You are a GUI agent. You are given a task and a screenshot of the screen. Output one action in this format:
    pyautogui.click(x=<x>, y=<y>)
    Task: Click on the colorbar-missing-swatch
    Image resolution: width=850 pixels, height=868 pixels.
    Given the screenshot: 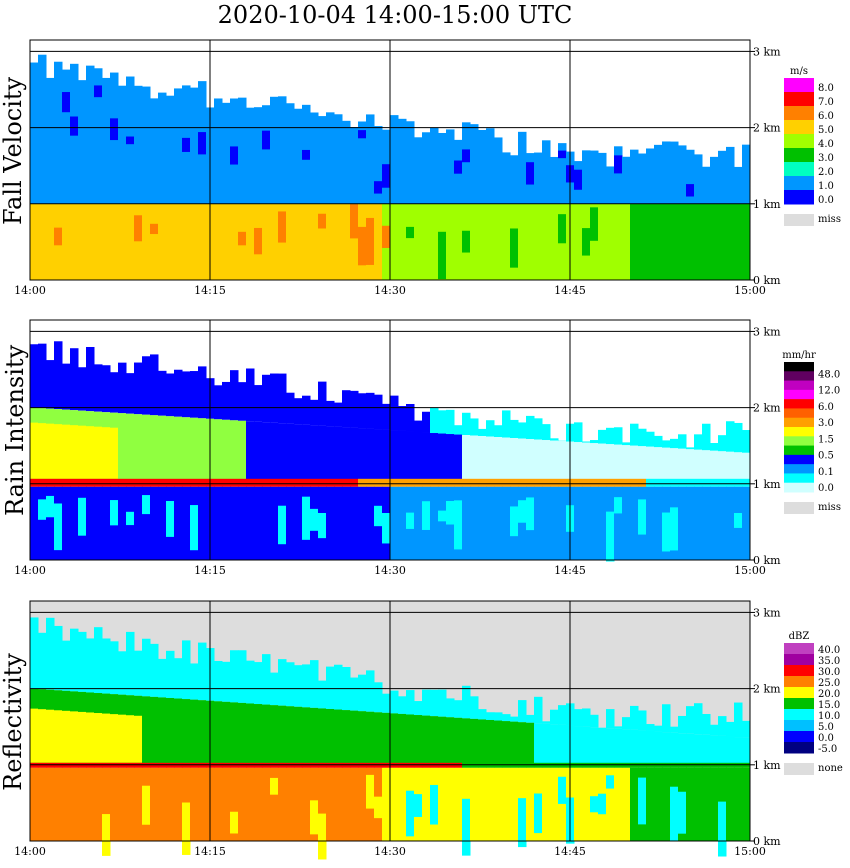 What is the action you would take?
    pyautogui.click(x=799, y=769)
    